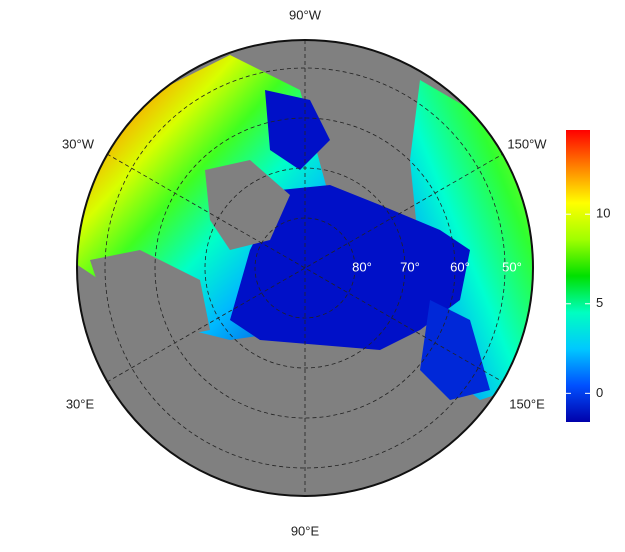 This screenshot has width=625, height=552. I want to click on latitude-line, so click(305, 268).